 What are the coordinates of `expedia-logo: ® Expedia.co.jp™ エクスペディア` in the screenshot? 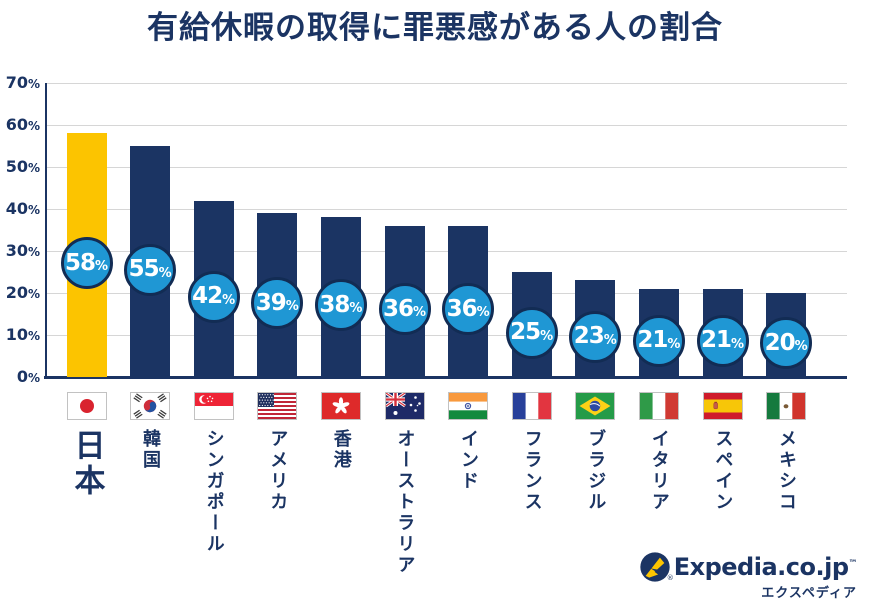 It's located at (748, 576).